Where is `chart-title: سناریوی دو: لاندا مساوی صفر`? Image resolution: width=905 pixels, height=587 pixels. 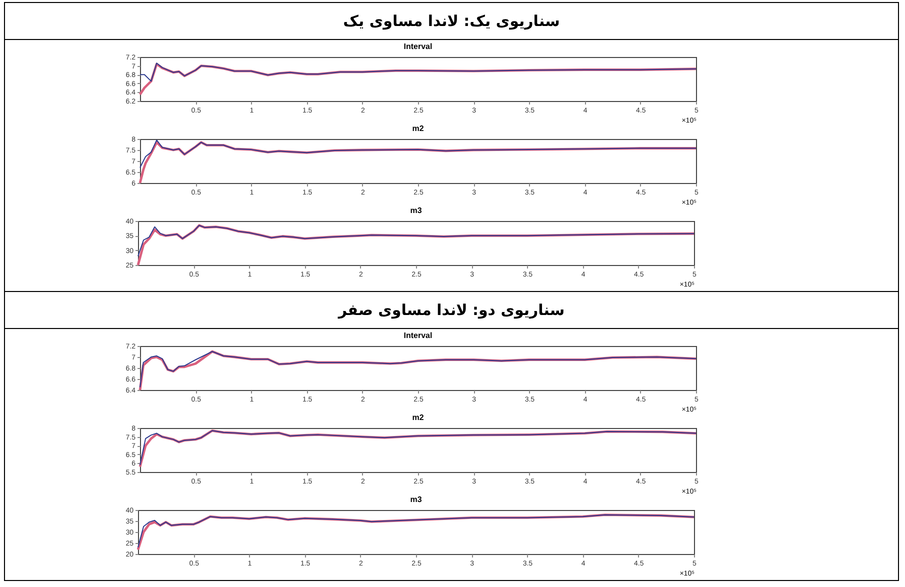 chart-title: سناریوی دو: لاندا مساوی صفر is located at coordinates (451, 310).